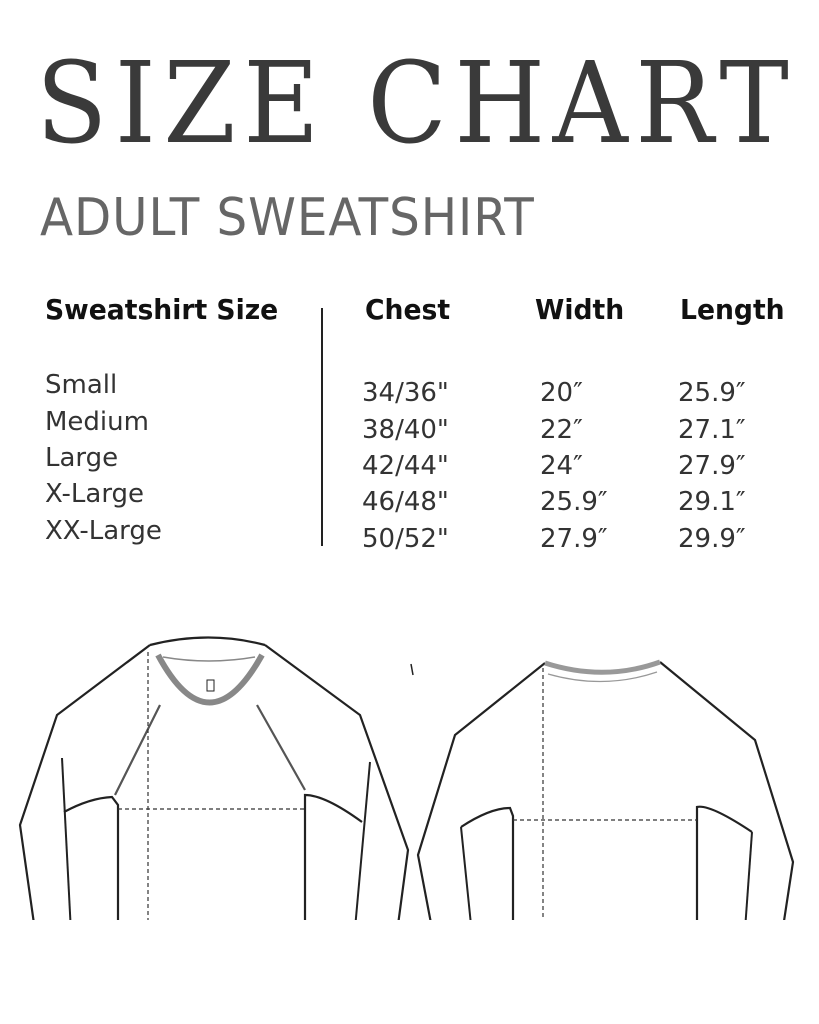 This screenshot has height=1024, width=819. What do you see at coordinates (97, 422) in the screenshot?
I see `row-size-cell: Medium` at bounding box center [97, 422].